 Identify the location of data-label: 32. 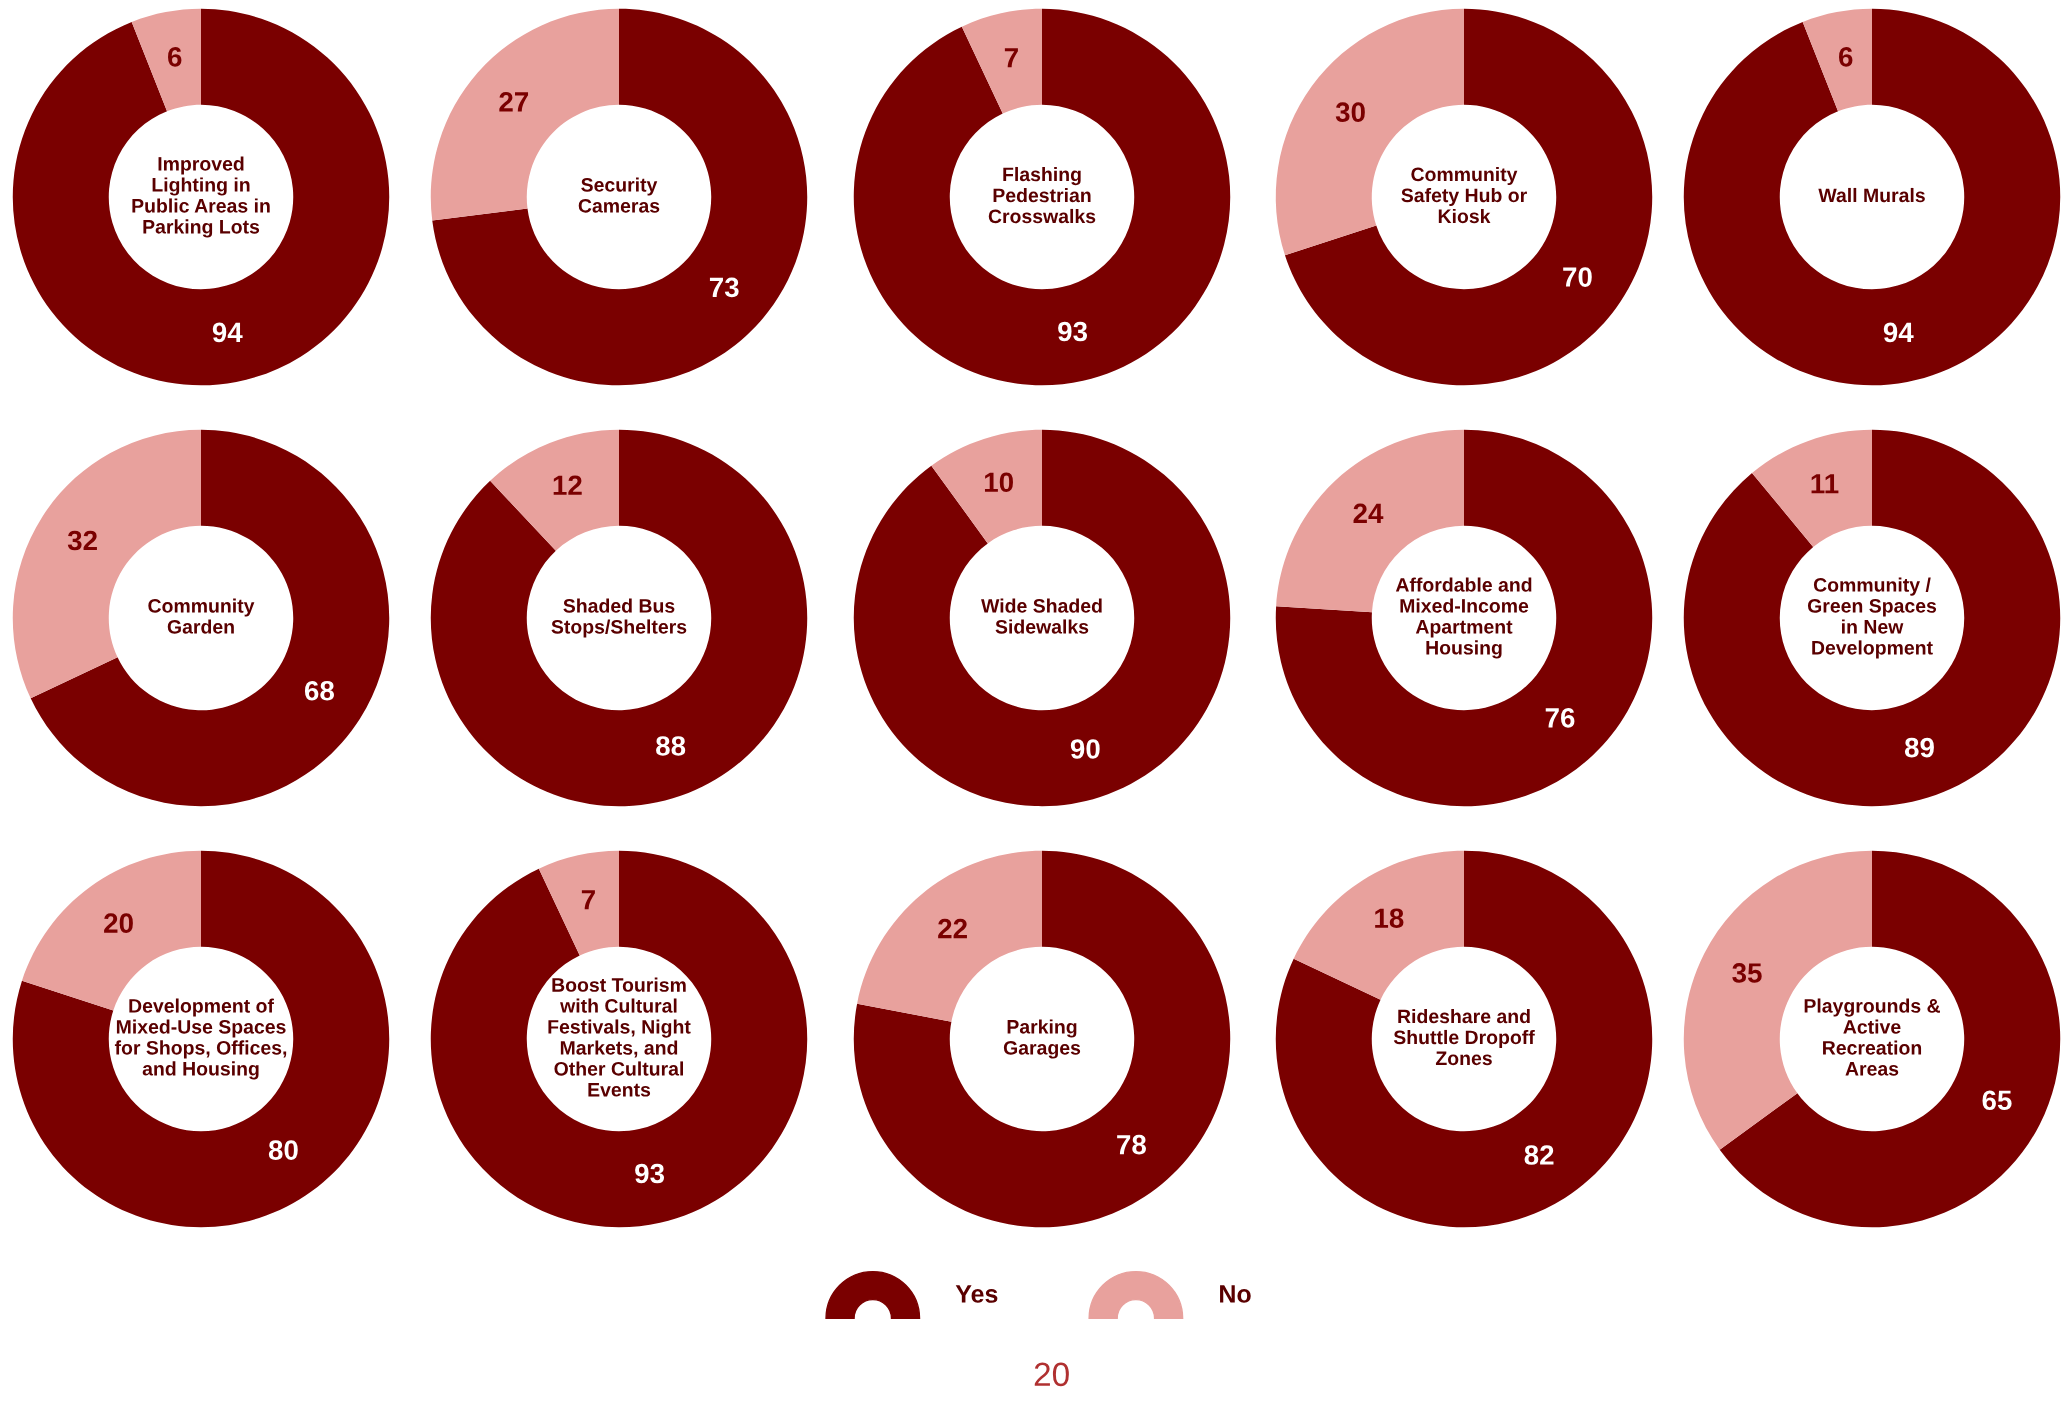
(82, 540).